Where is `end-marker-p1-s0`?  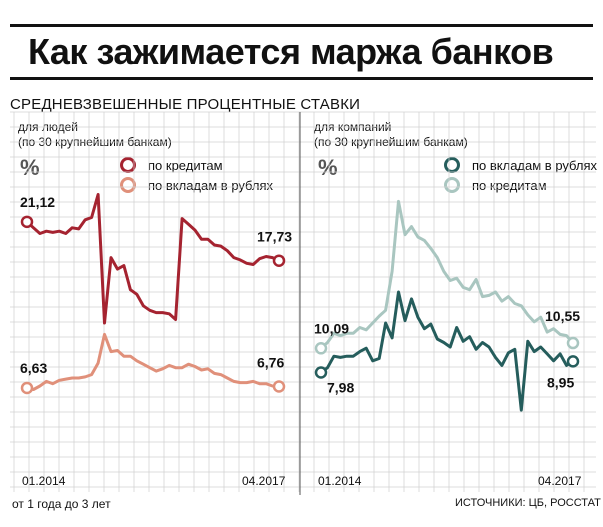
end-marker-p1-s0 is located at coordinates (573, 361).